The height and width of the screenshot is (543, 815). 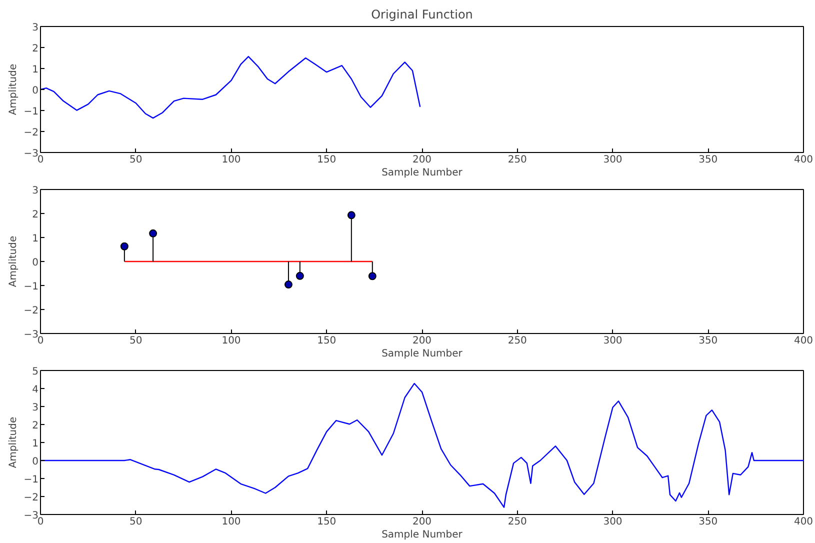 What do you see at coordinates (230, 87) in the screenshot?
I see `line-series` at bounding box center [230, 87].